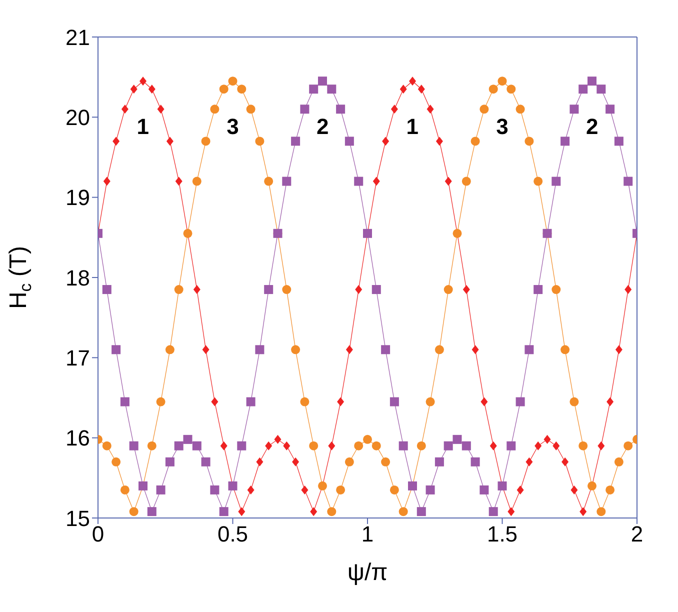 The height and width of the screenshot is (612, 678). What do you see at coordinates (78, 357) in the screenshot?
I see `y-tick-label: 17` at bounding box center [78, 357].